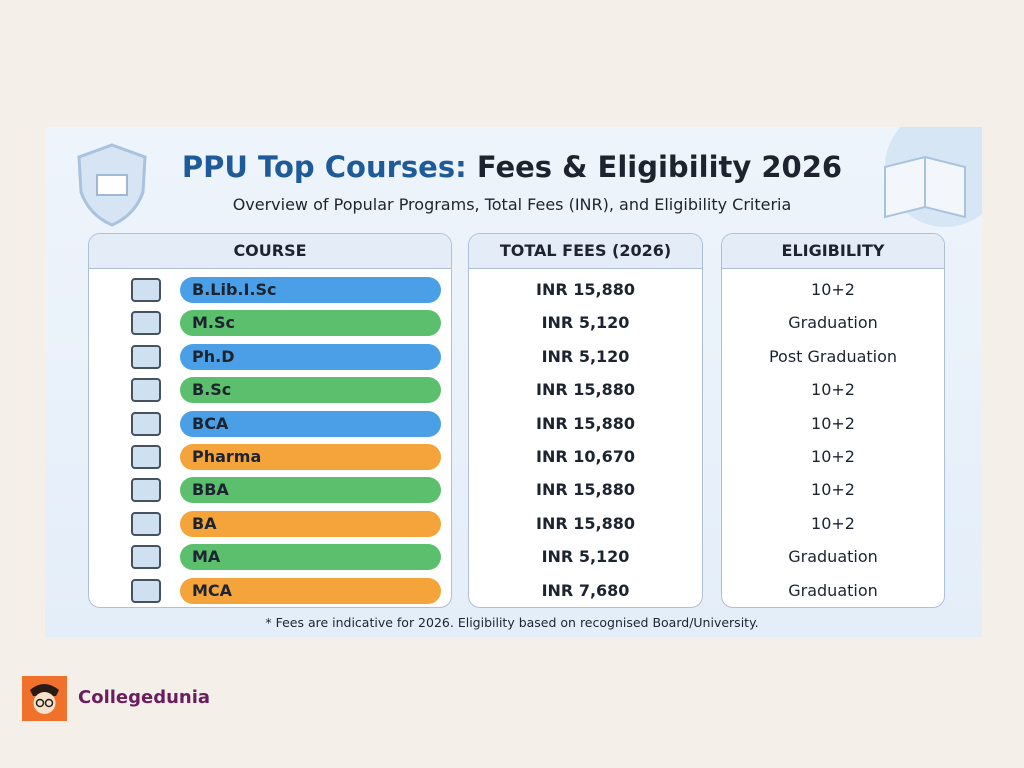 The height and width of the screenshot is (768, 1024). Describe the element at coordinates (310, 523) in the screenshot. I see `course-pill: BA` at that location.